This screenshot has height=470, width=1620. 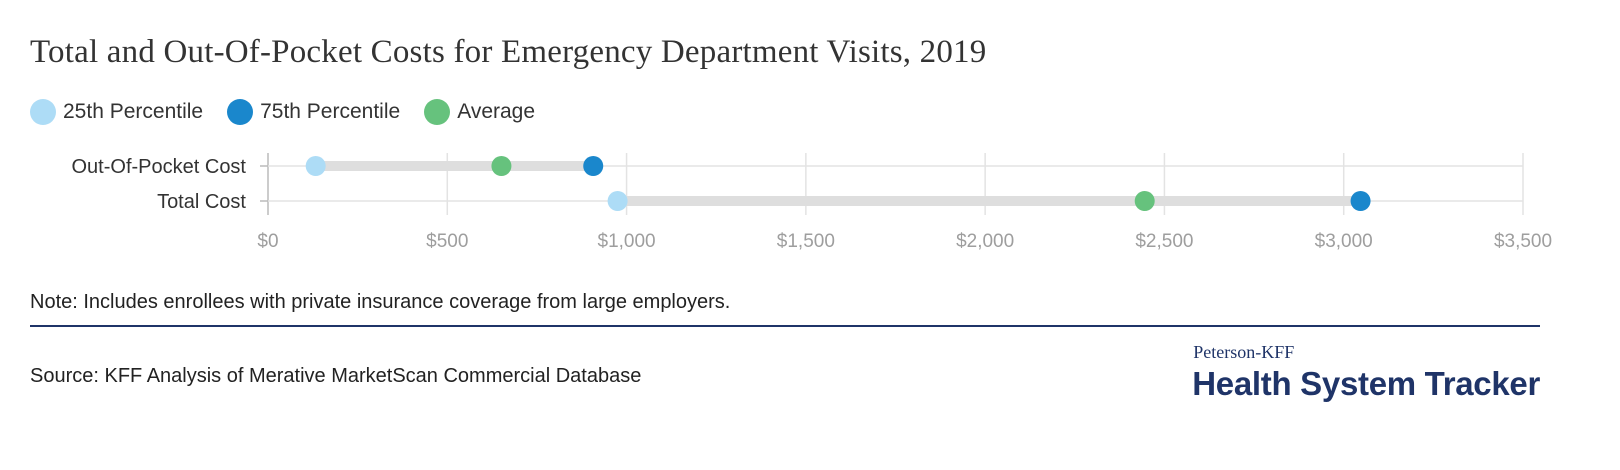 I want to click on chart-legend: 25th Percentile 75th Percentile Average, so click(x=294, y=112).